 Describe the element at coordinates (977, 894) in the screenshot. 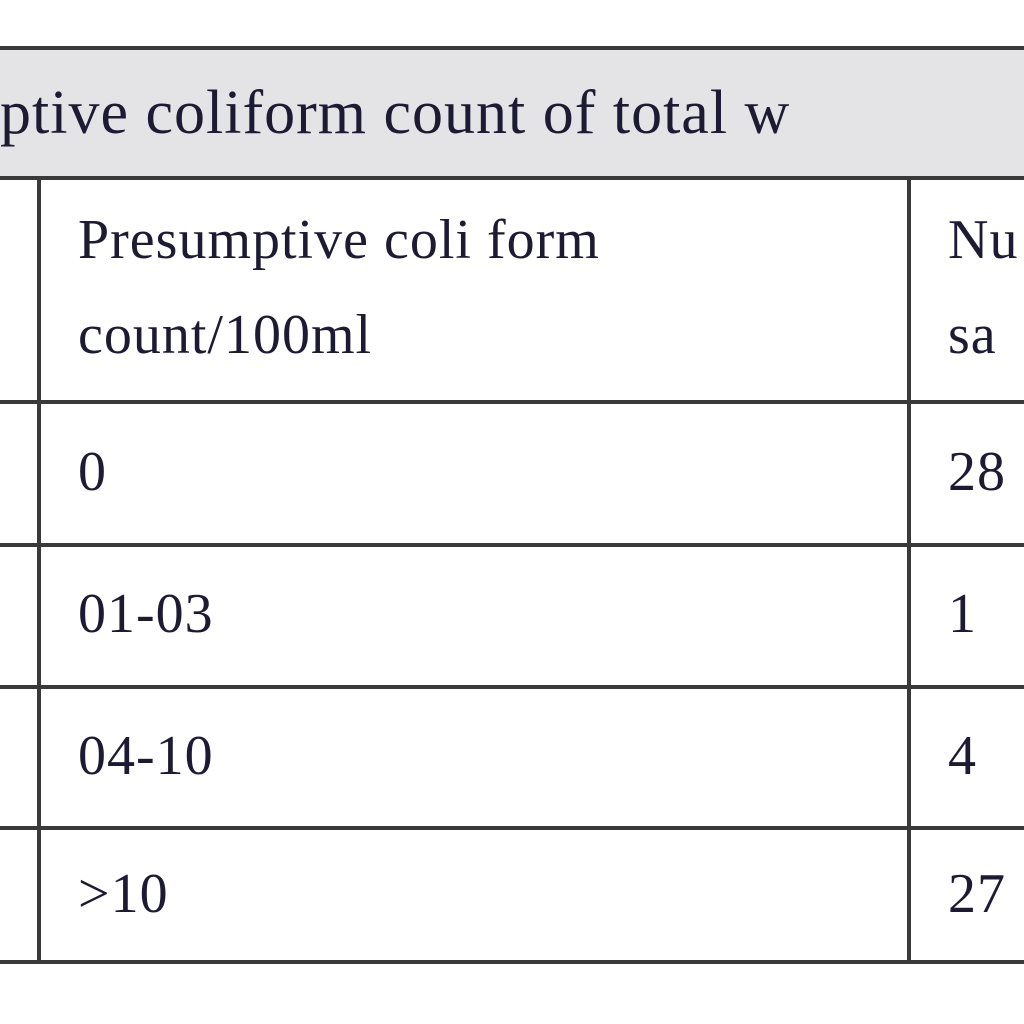

I see `table-cell: 27` at that location.